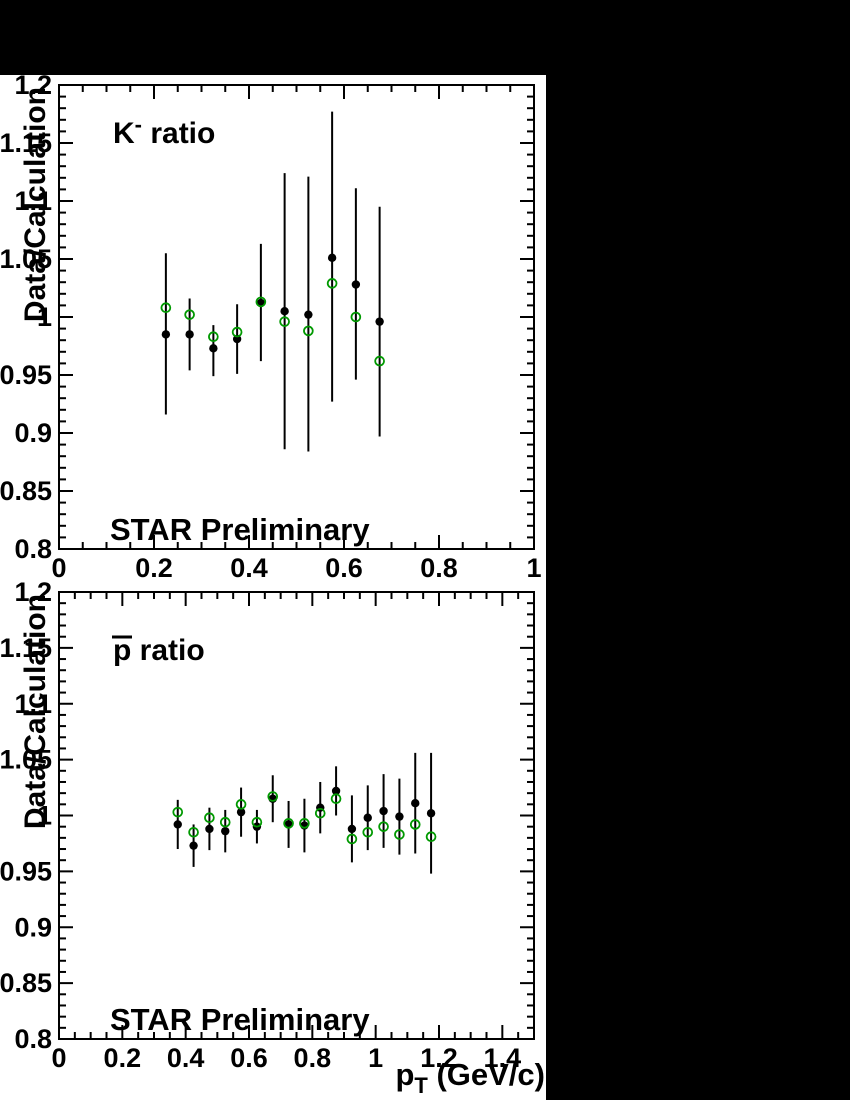 The image size is (850, 1100). I want to click on x-tick-label: 1.2, so click(439, 1058).